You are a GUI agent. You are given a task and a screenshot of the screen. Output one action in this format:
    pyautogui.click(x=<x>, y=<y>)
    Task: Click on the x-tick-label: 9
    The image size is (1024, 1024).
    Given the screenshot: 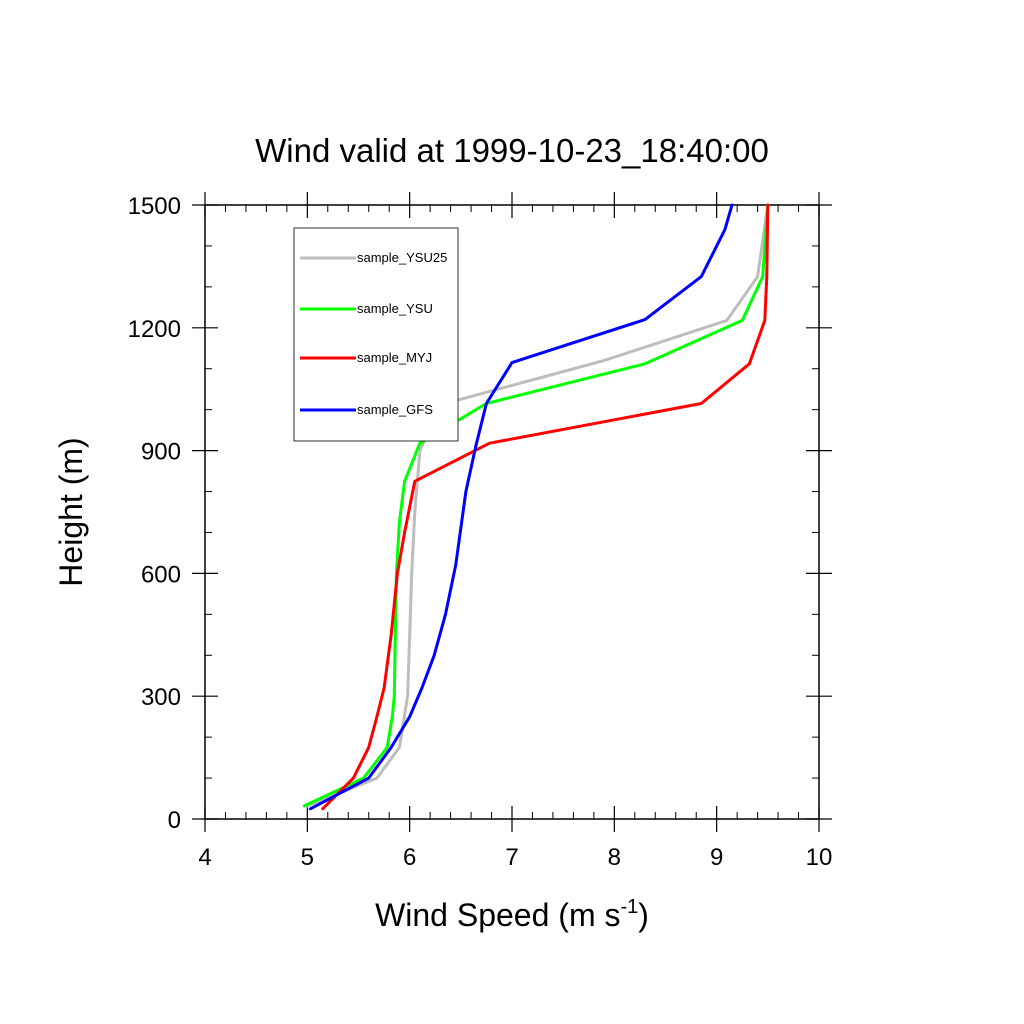 What is the action you would take?
    pyautogui.click(x=716, y=857)
    